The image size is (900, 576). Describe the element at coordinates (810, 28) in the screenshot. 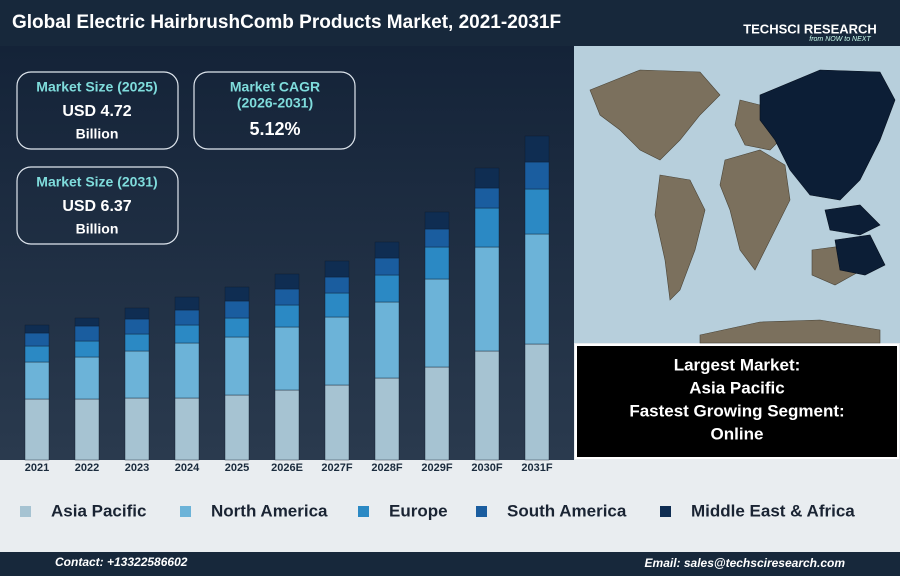

I see `logo: TECHSCI RESEARCH` at that location.